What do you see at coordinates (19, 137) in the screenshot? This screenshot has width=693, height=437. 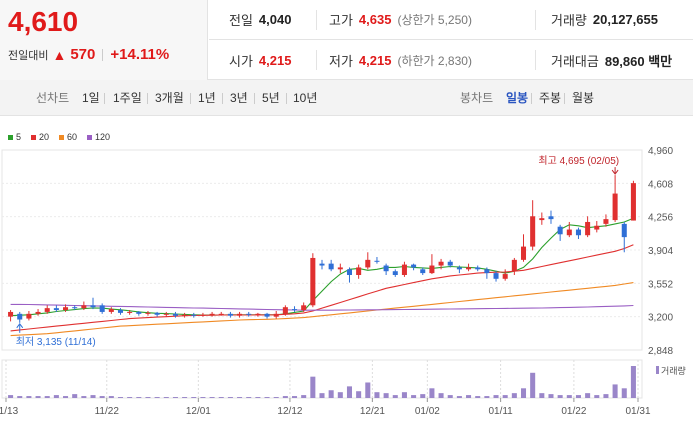 I see `legend-label: 5` at bounding box center [19, 137].